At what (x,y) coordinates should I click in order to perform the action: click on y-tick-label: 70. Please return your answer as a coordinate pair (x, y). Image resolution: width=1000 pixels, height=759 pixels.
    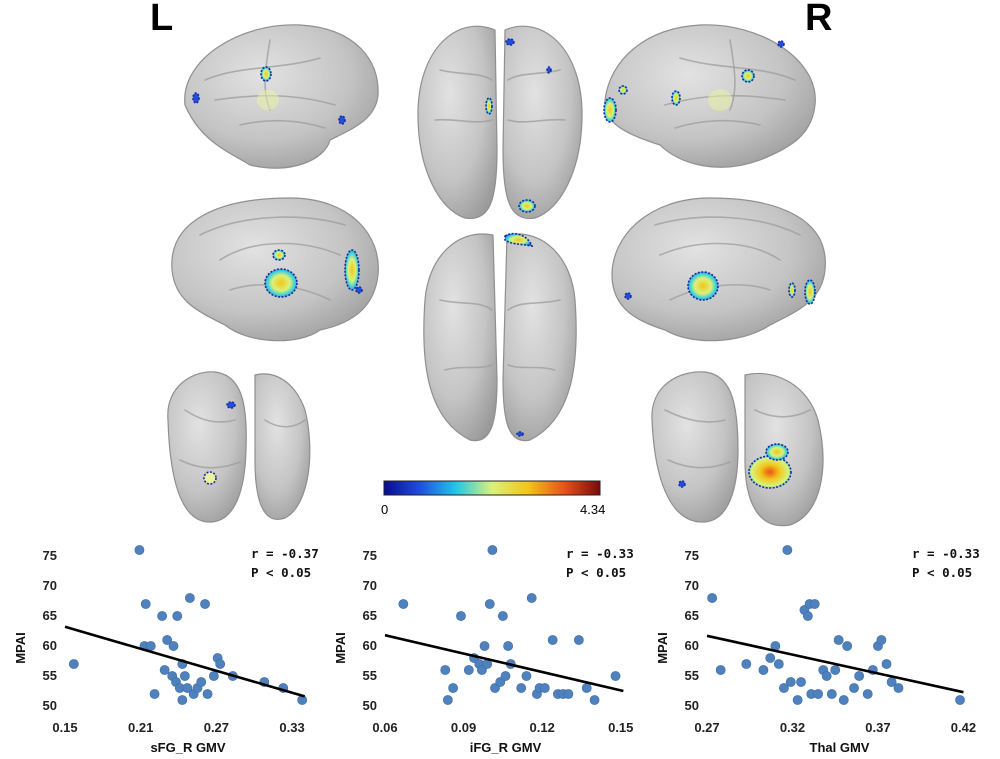
    Looking at the image, I should click on (50, 585).